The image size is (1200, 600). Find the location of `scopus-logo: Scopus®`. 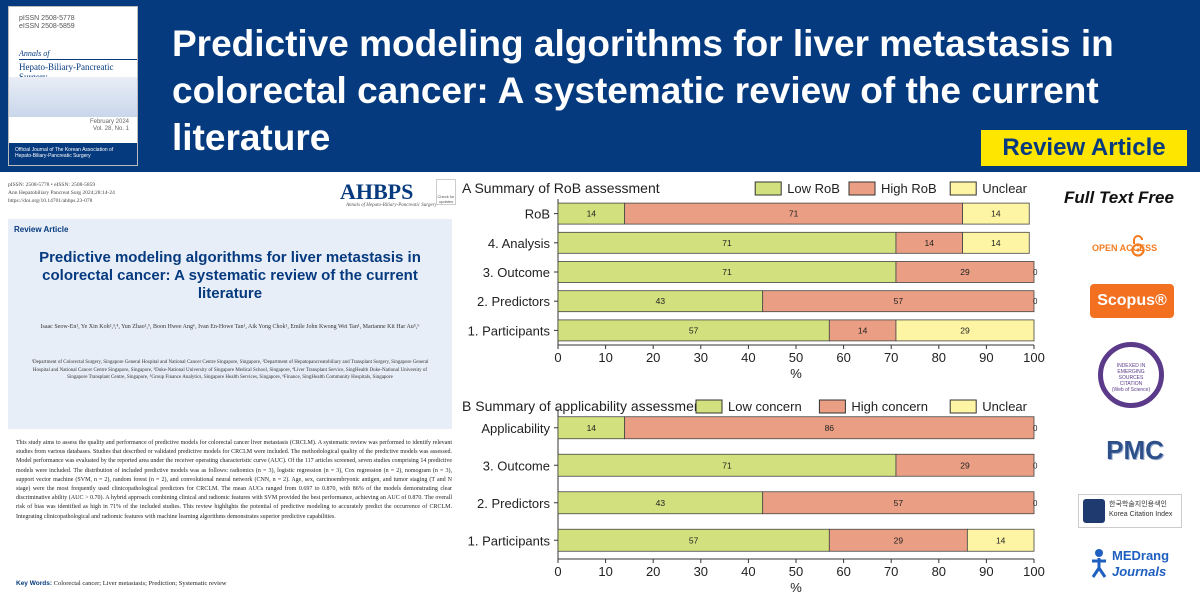

scopus-logo: Scopus® is located at coordinates (1132, 301).